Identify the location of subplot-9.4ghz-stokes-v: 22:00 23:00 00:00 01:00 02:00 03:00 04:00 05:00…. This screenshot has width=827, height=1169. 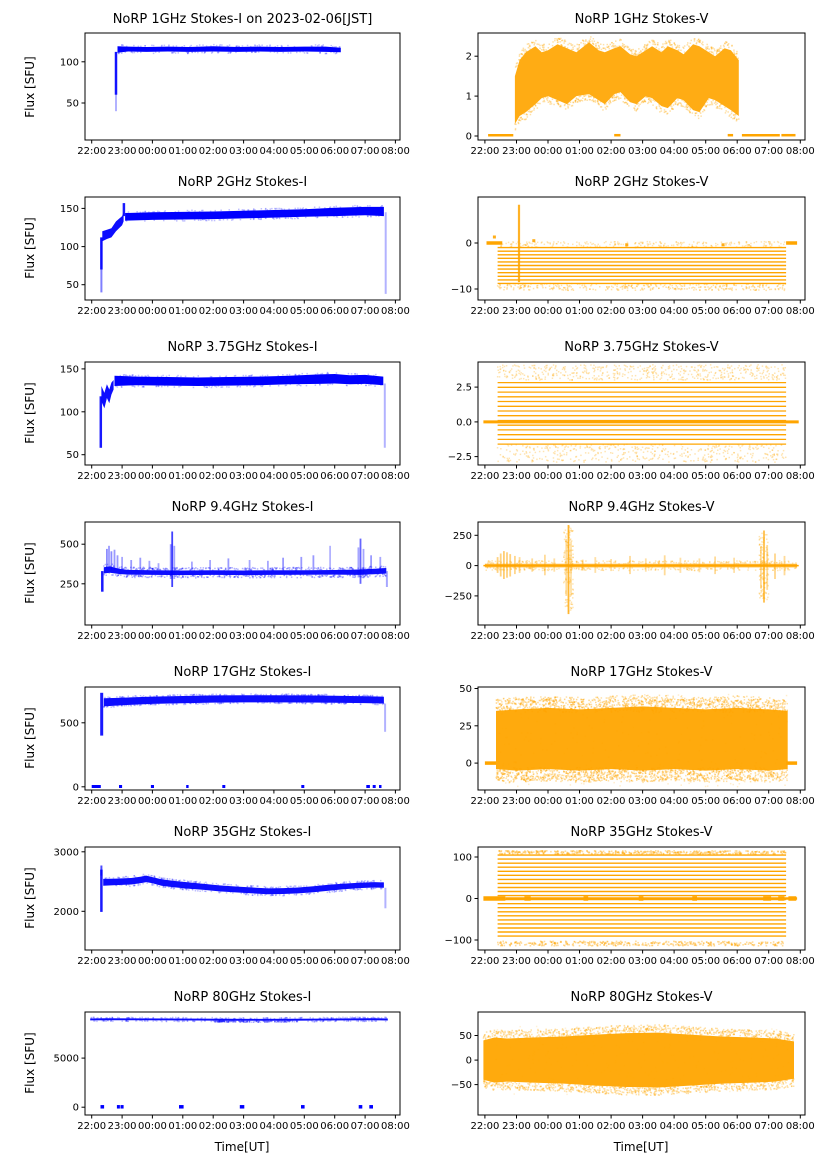
(620, 577).